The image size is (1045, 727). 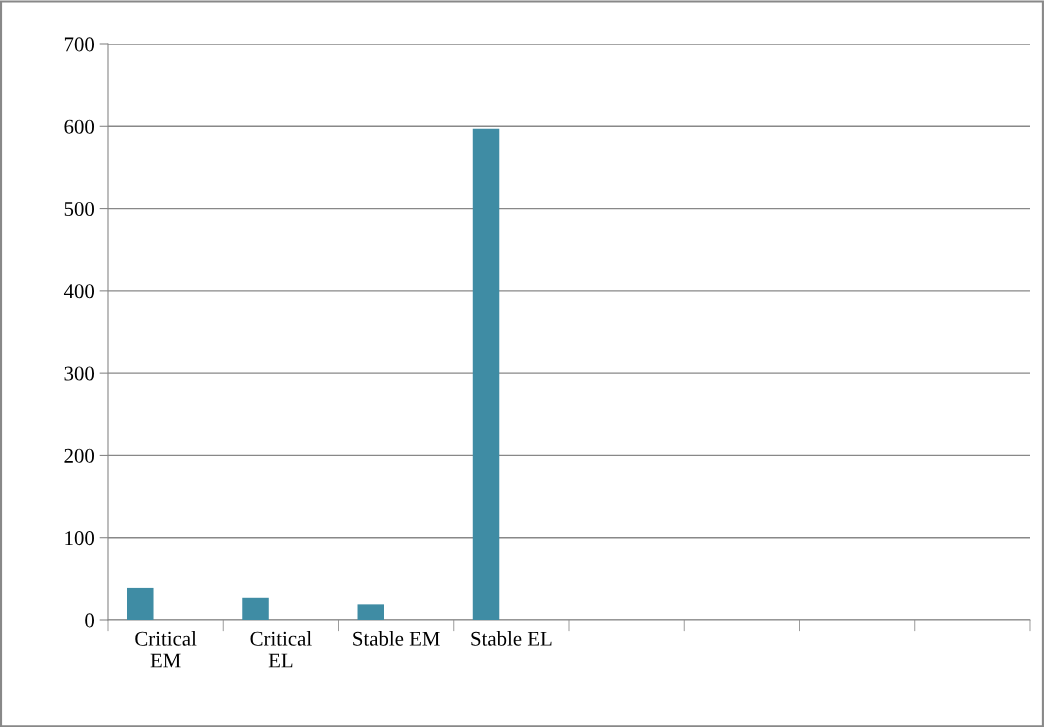 What do you see at coordinates (79, 208) in the screenshot?
I see `y-tick-label: 500` at bounding box center [79, 208].